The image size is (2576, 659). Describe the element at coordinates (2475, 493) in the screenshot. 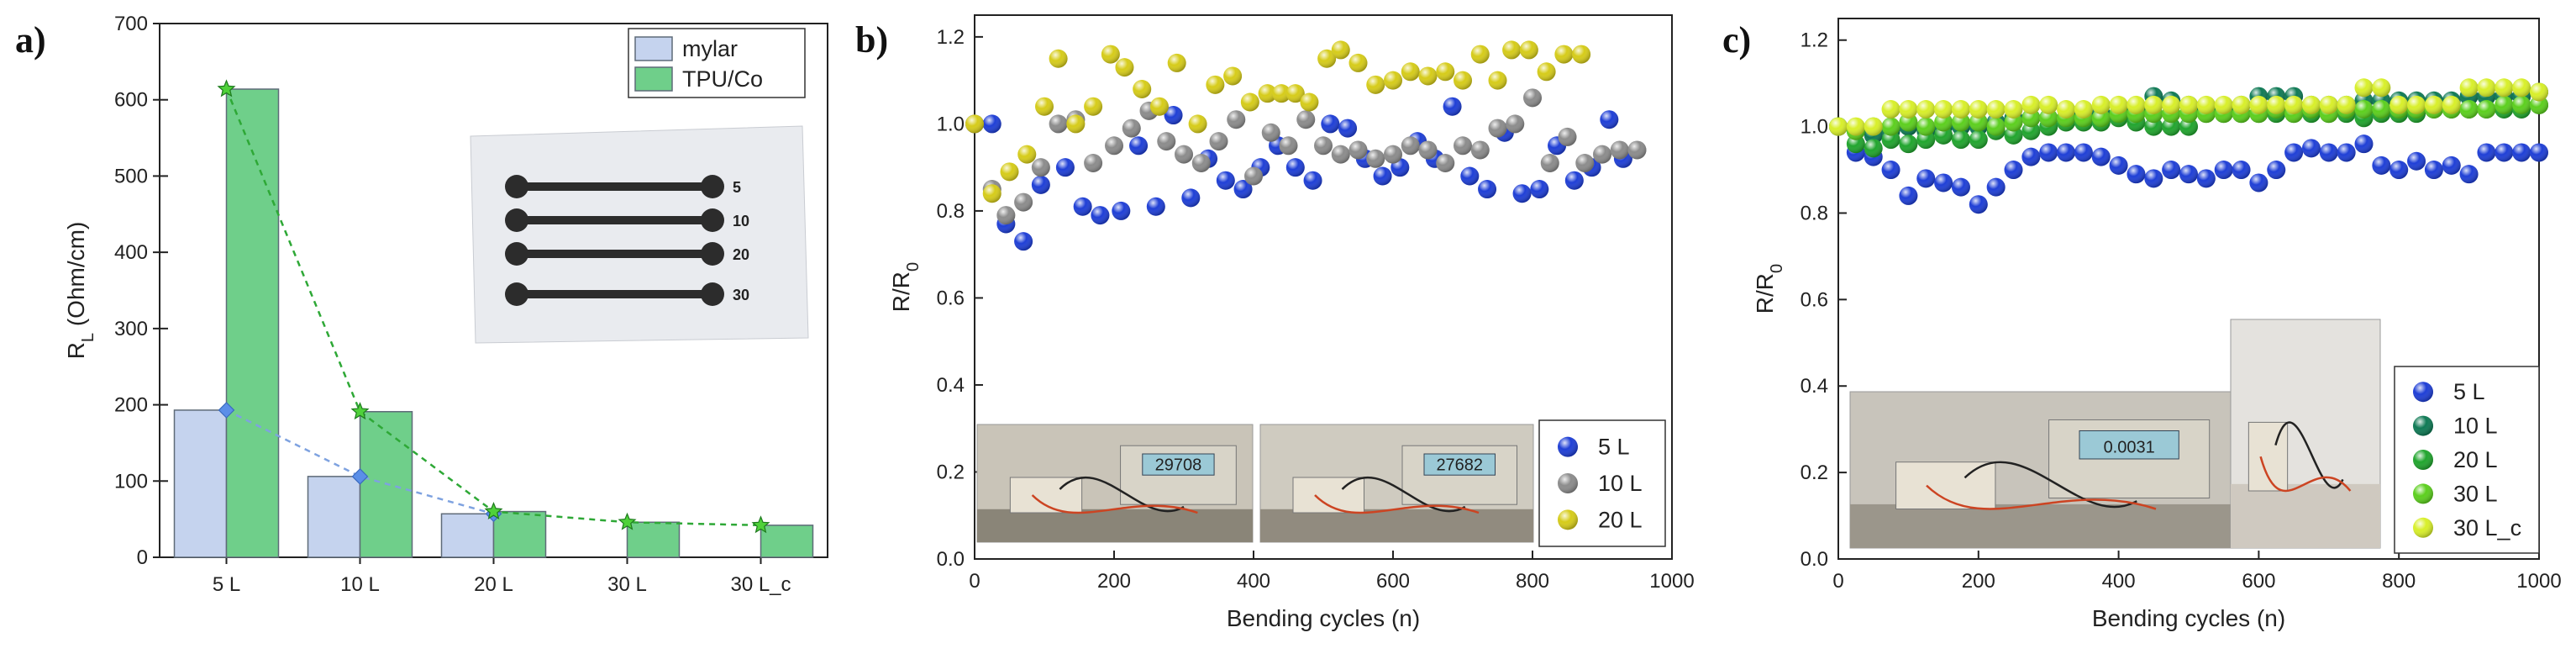

I see `legend-label: 30 L` at that location.